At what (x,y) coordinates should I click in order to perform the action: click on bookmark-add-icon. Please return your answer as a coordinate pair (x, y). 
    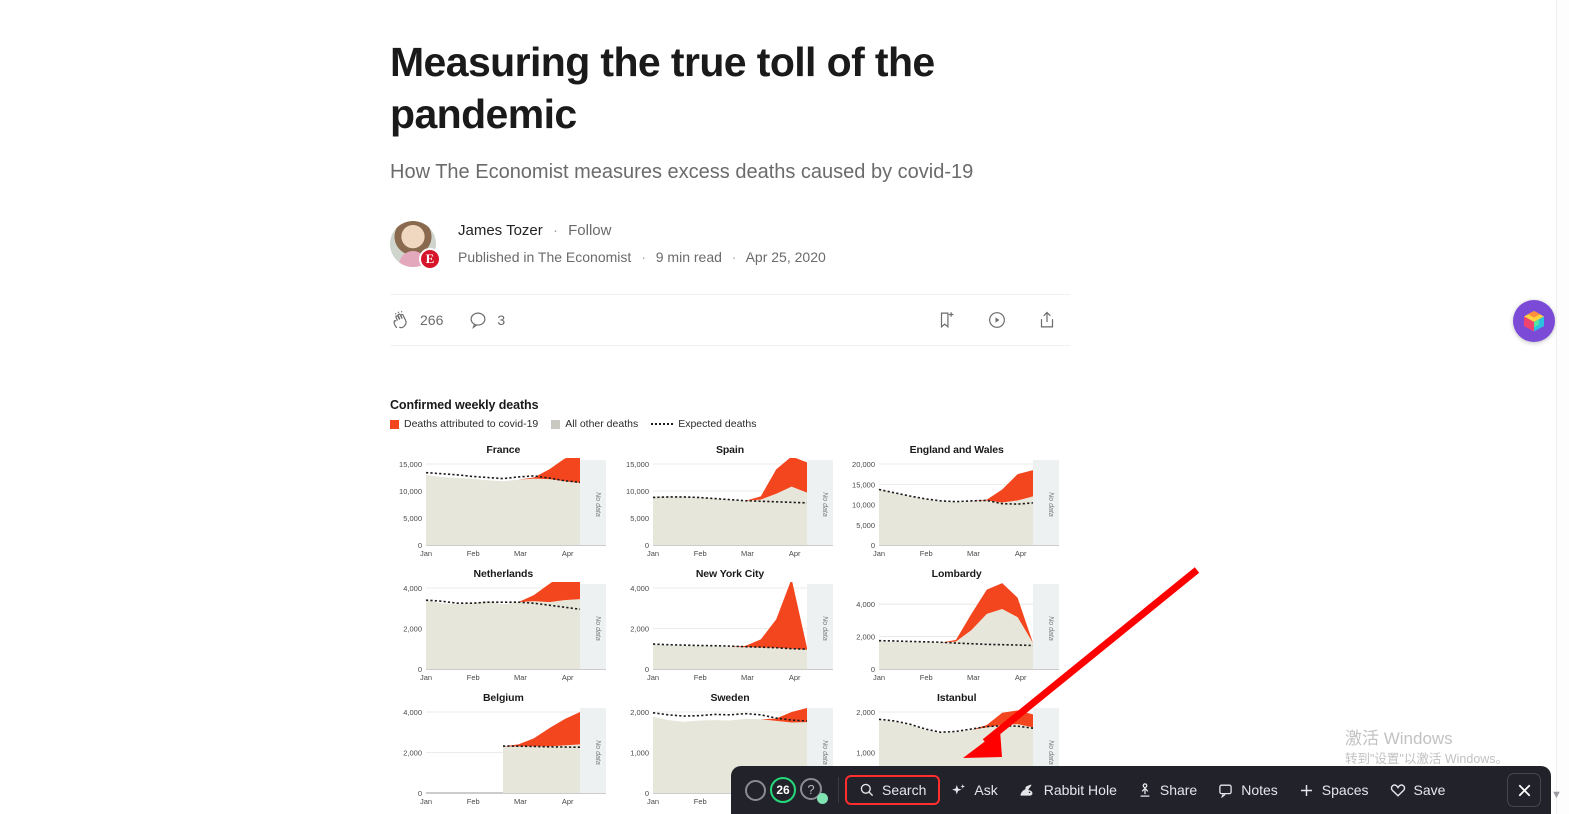
    Looking at the image, I should click on (947, 320).